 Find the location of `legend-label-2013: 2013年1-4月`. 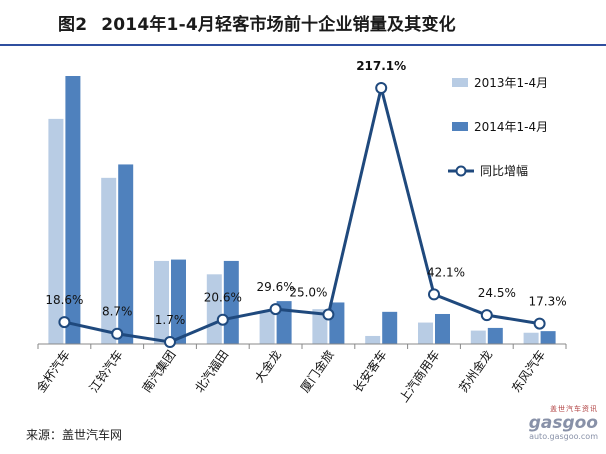

legend-label-2013: 2013年1-4月 is located at coordinates (511, 83).